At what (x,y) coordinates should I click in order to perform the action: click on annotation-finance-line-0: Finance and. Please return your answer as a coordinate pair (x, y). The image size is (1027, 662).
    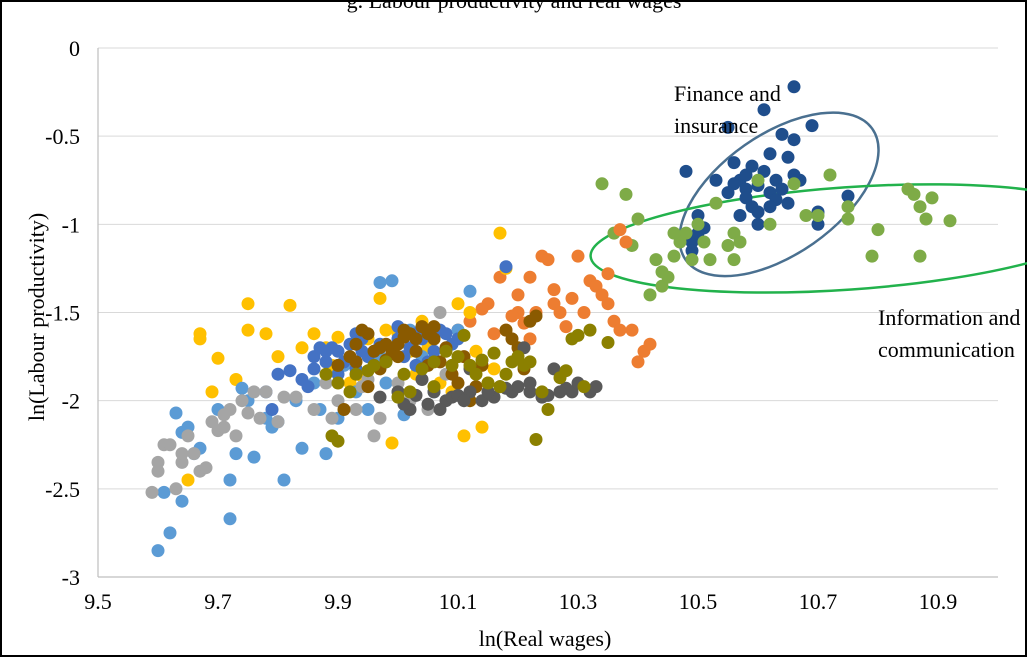
    Looking at the image, I should click on (727, 93).